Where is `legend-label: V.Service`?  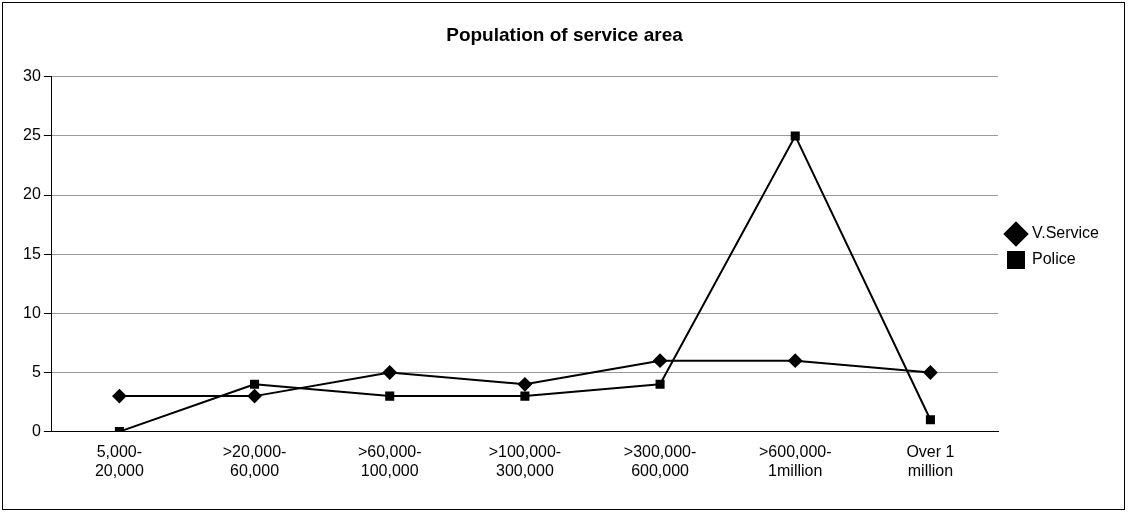 legend-label: V.Service is located at coordinates (1066, 233).